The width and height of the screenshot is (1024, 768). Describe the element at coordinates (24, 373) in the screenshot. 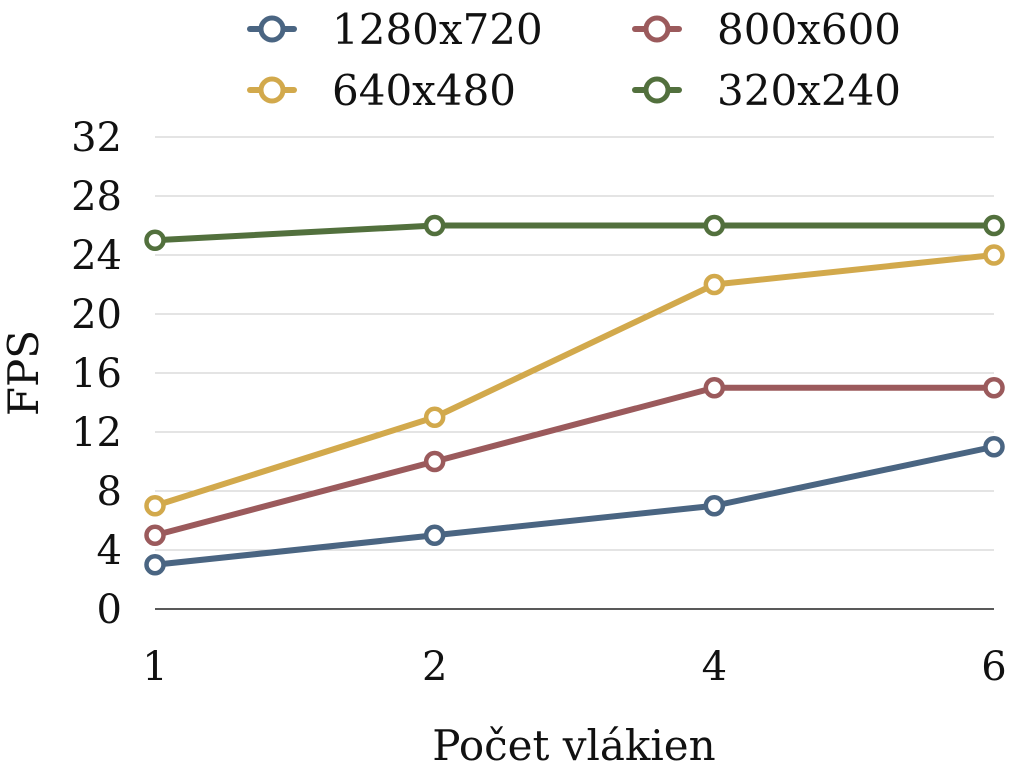

I see `y-axis-title: FPS` at that location.